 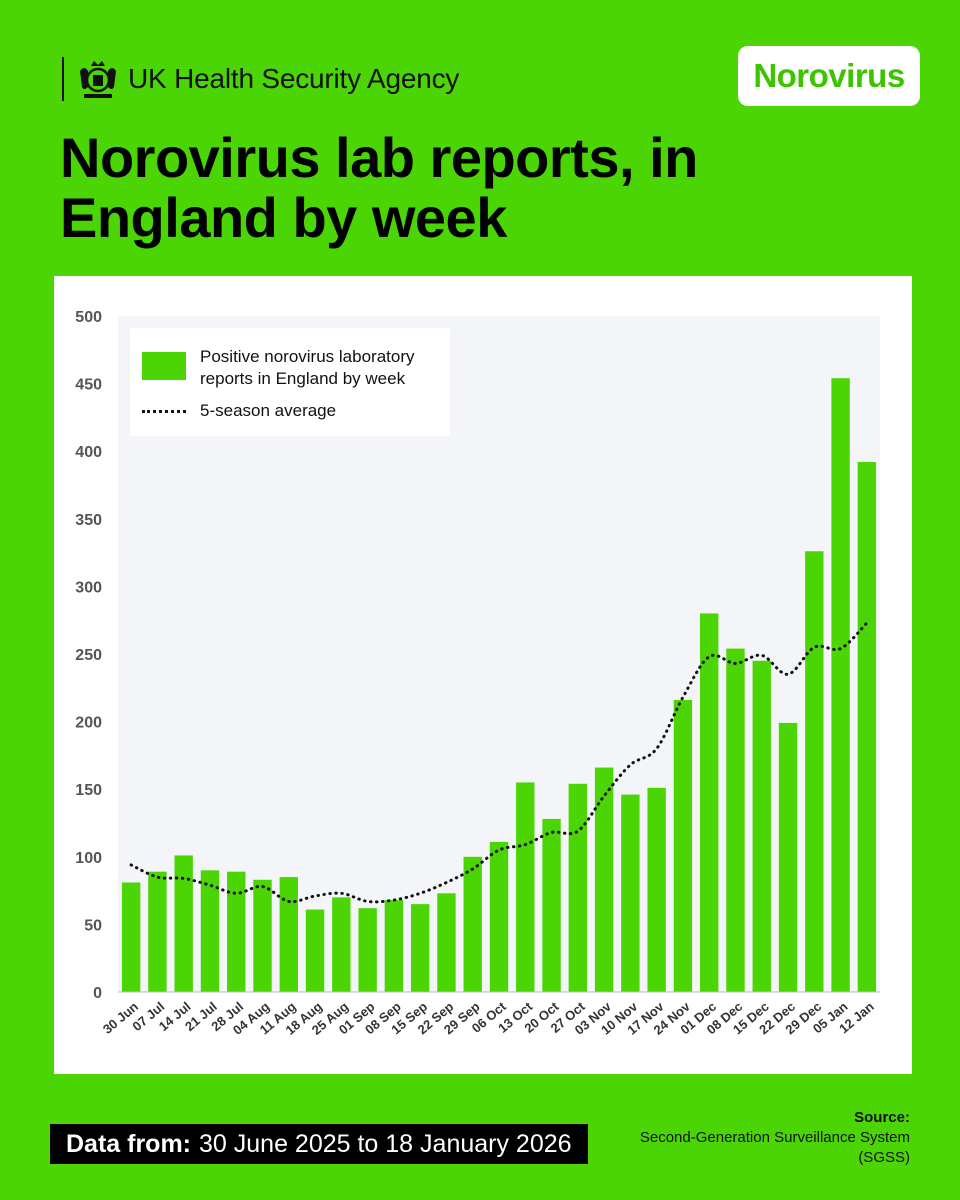 I want to click on y-tick-label: 450, so click(x=88, y=385).